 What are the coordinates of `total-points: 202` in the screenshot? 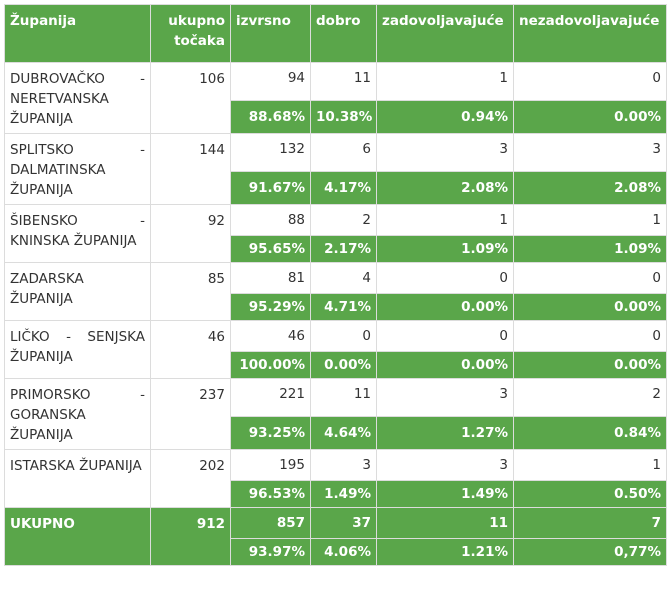 It's located at (190, 478).